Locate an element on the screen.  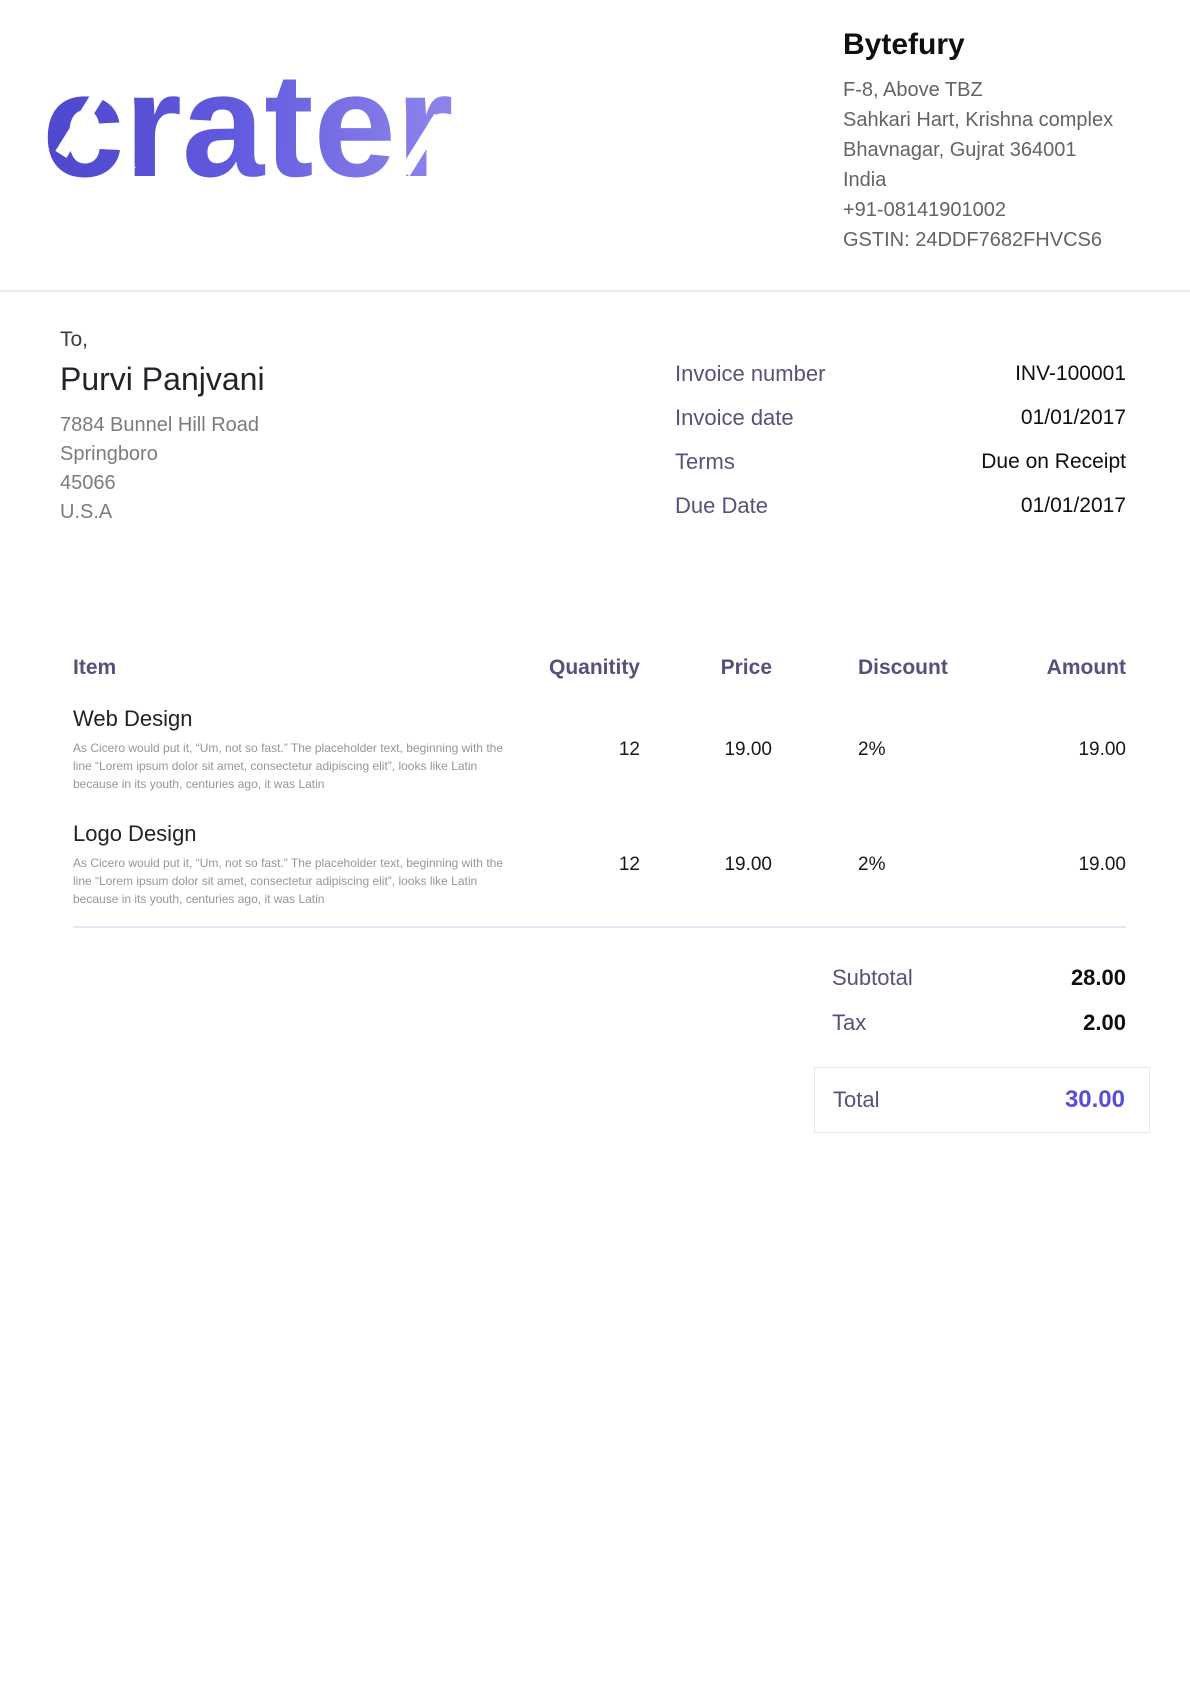
due-date-value: 01/01/2017 is located at coordinates (1073, 505).